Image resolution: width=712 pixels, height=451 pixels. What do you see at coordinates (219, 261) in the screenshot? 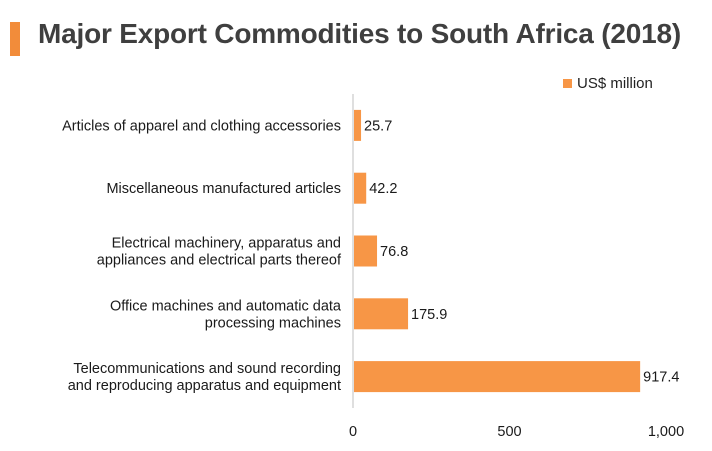
I see `category-label: appliances and electrical parts thereof` at bounding box center [219, 261].